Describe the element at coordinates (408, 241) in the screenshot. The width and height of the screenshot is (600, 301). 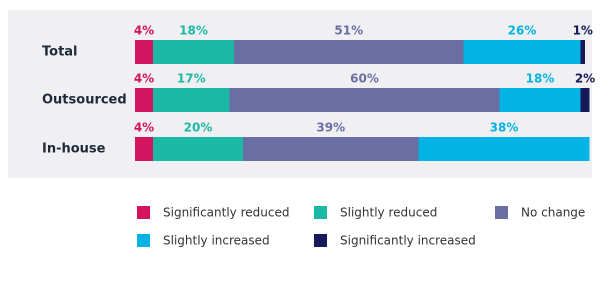
I see `legend-label: Significantly increased` at that location.